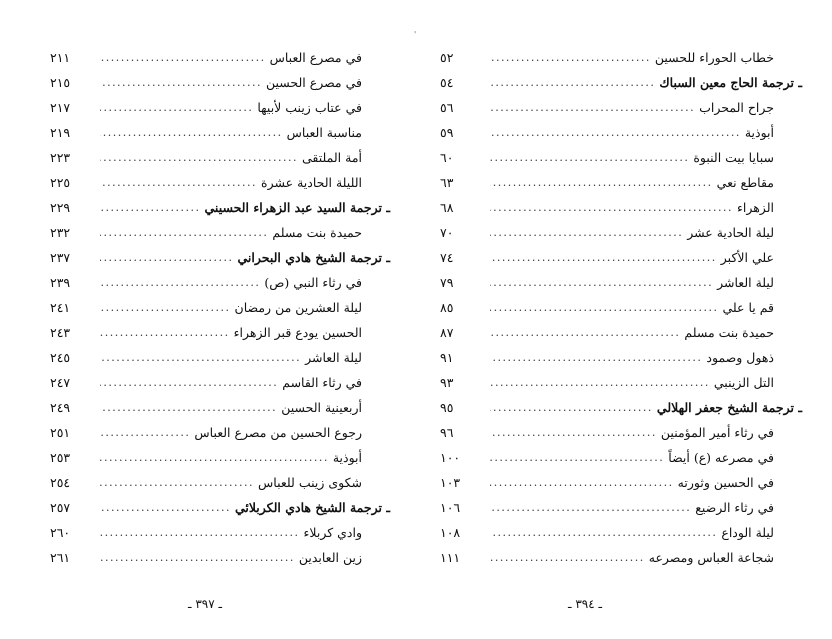 This screenshot has width=832, height=639. Describe the element at coordinates (717, 432) in the screenshot. I see `toc-entry-title: في رثاء أمير المؤمنين` at that location.